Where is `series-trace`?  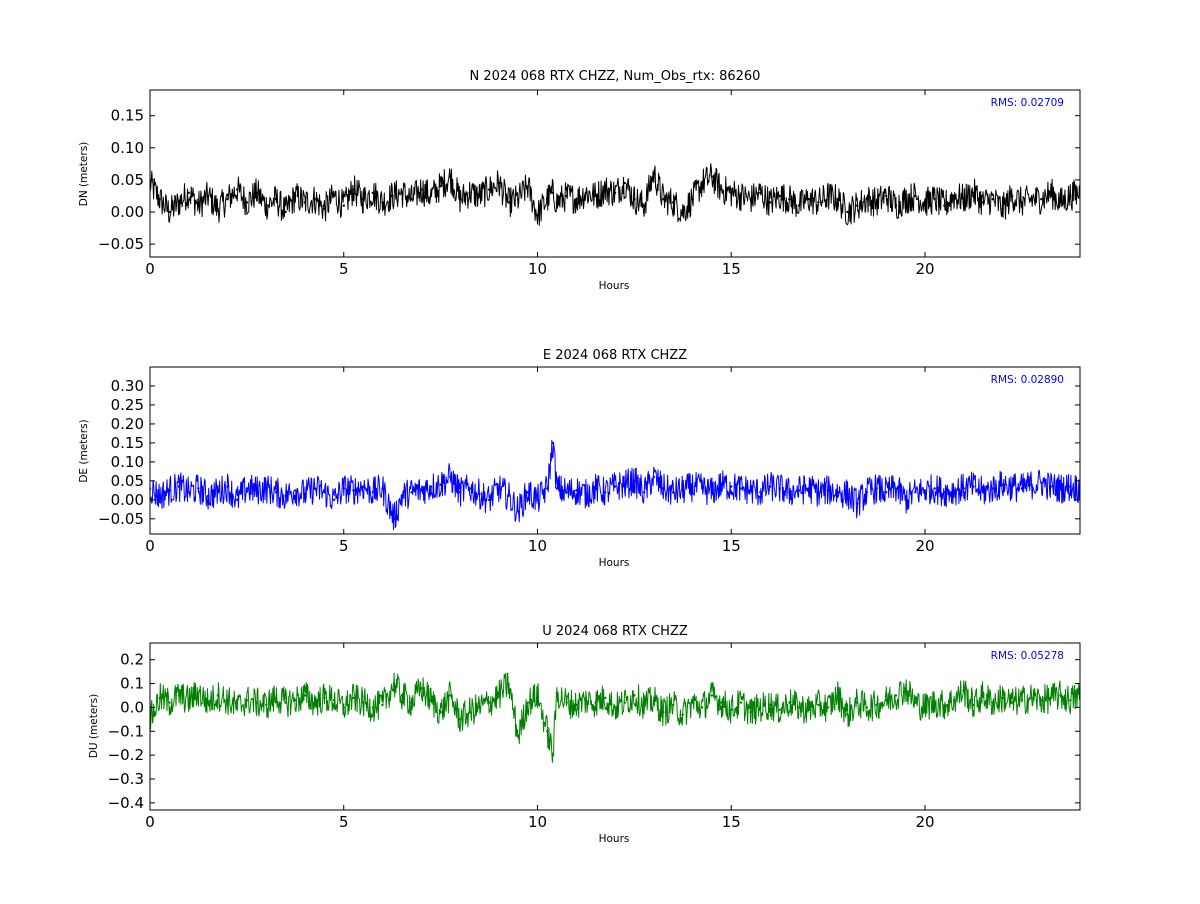
series-trace is located at coordinates (615, 485).